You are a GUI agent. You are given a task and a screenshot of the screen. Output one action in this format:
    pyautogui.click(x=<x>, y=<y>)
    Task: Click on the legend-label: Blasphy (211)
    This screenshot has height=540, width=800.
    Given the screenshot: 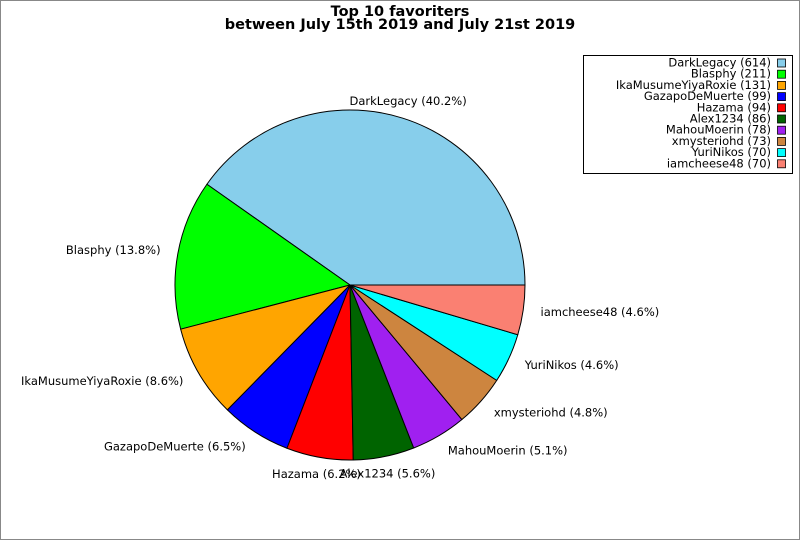 What is the action you would take?
    pyautogui.click(x=731, y=74)
    